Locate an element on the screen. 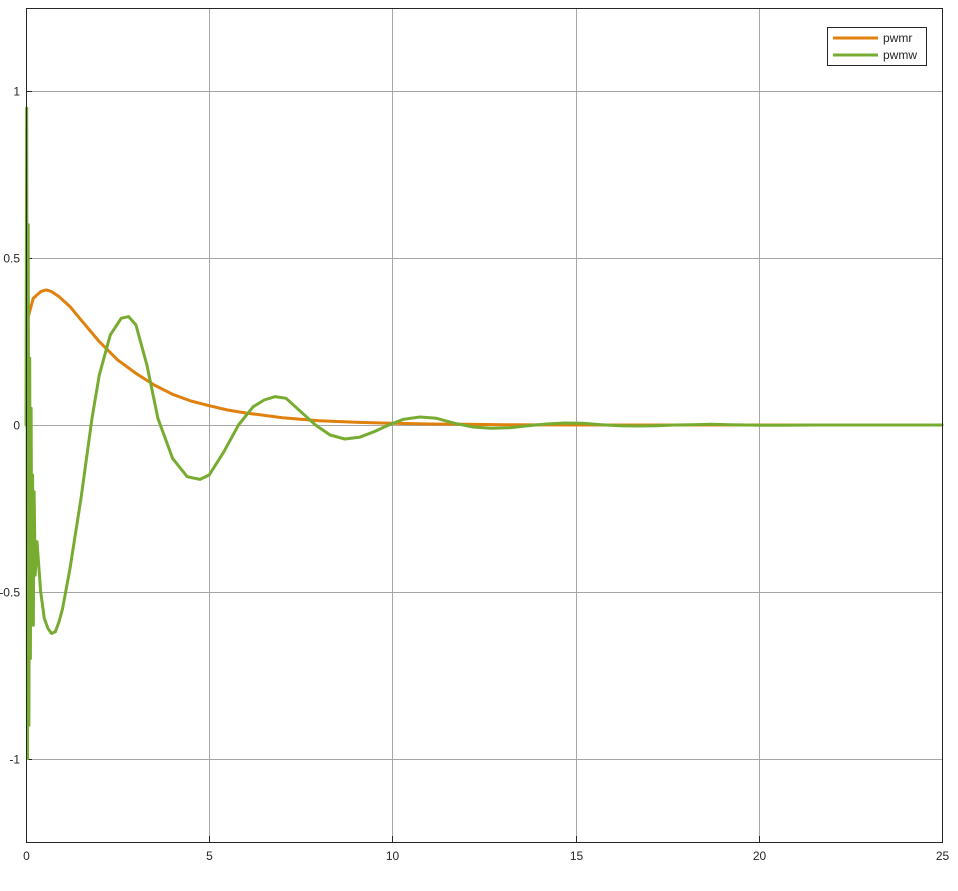 The image size is (958, 891). x-tick-label: 5 is located at coordinates (209, 856).